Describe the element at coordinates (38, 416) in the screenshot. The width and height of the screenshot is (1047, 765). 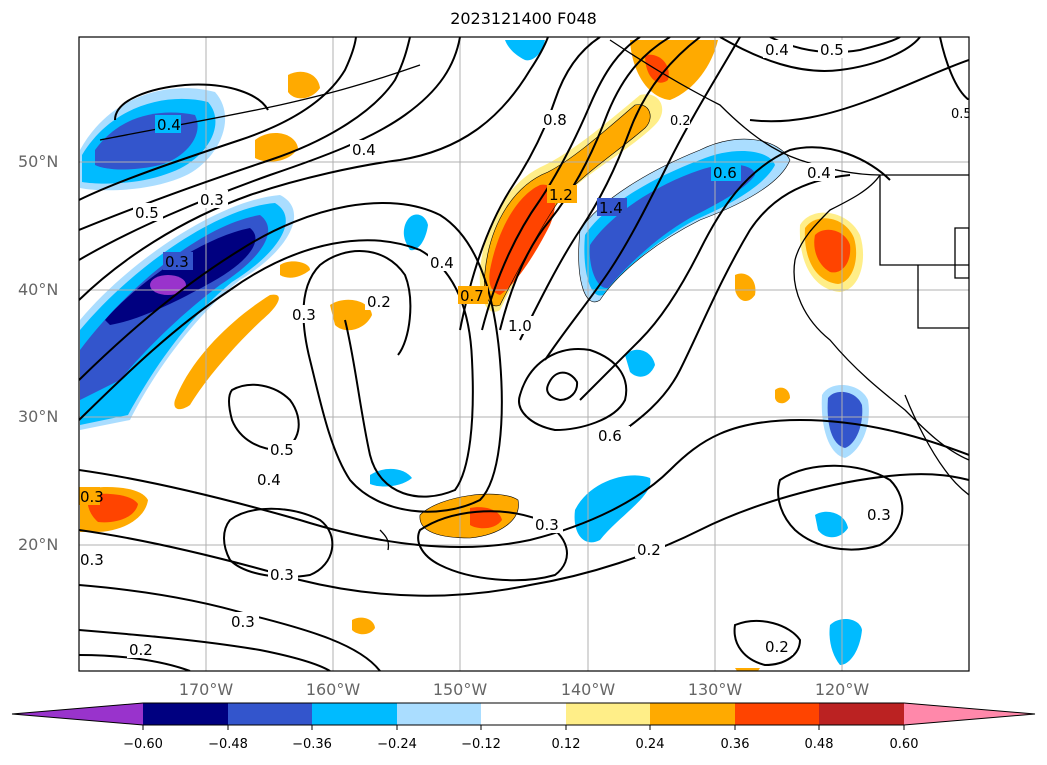
I see `lat-label-30n: 30°N` at that location.